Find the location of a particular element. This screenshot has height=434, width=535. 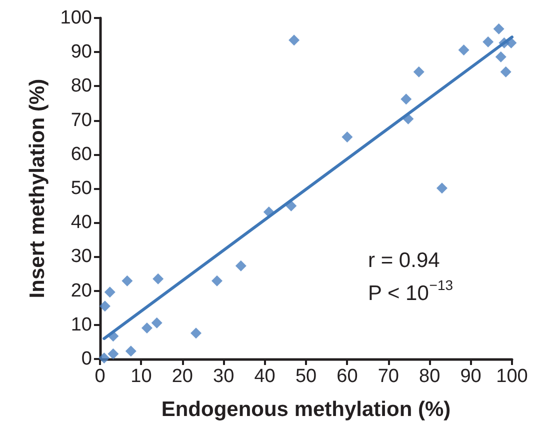

x-tick-label: 20 is located at coordinates (182, 376).